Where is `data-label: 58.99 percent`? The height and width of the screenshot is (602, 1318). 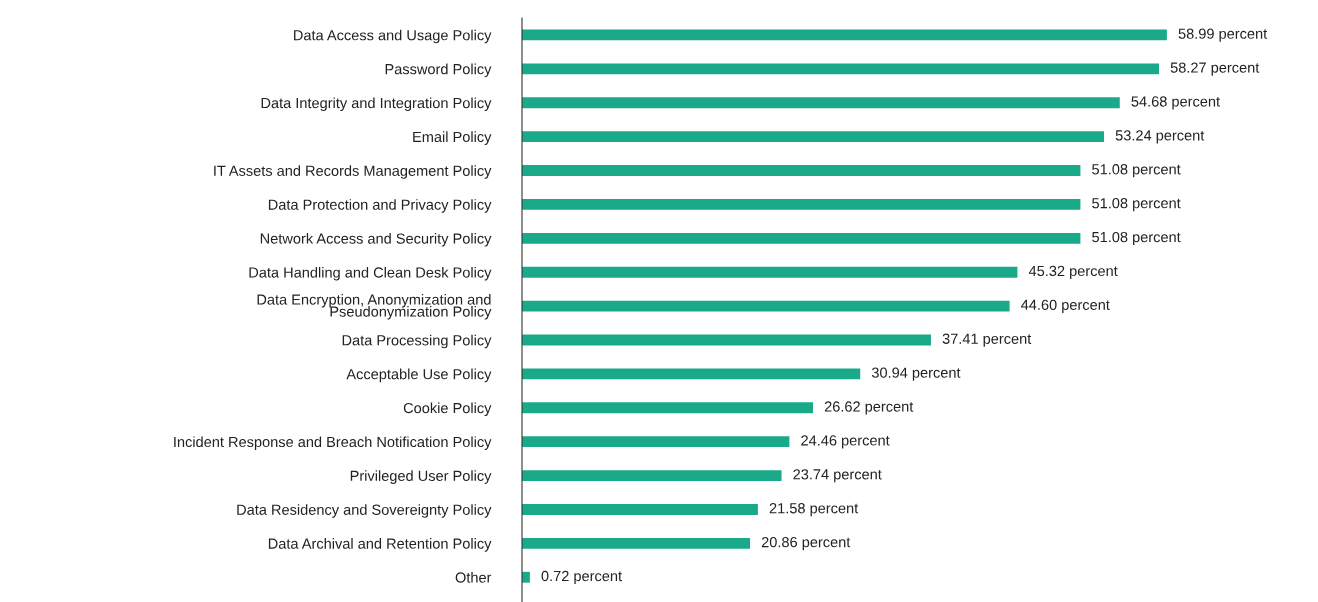 data-label: 58.99 percent is located at coordinates (1223, 35).